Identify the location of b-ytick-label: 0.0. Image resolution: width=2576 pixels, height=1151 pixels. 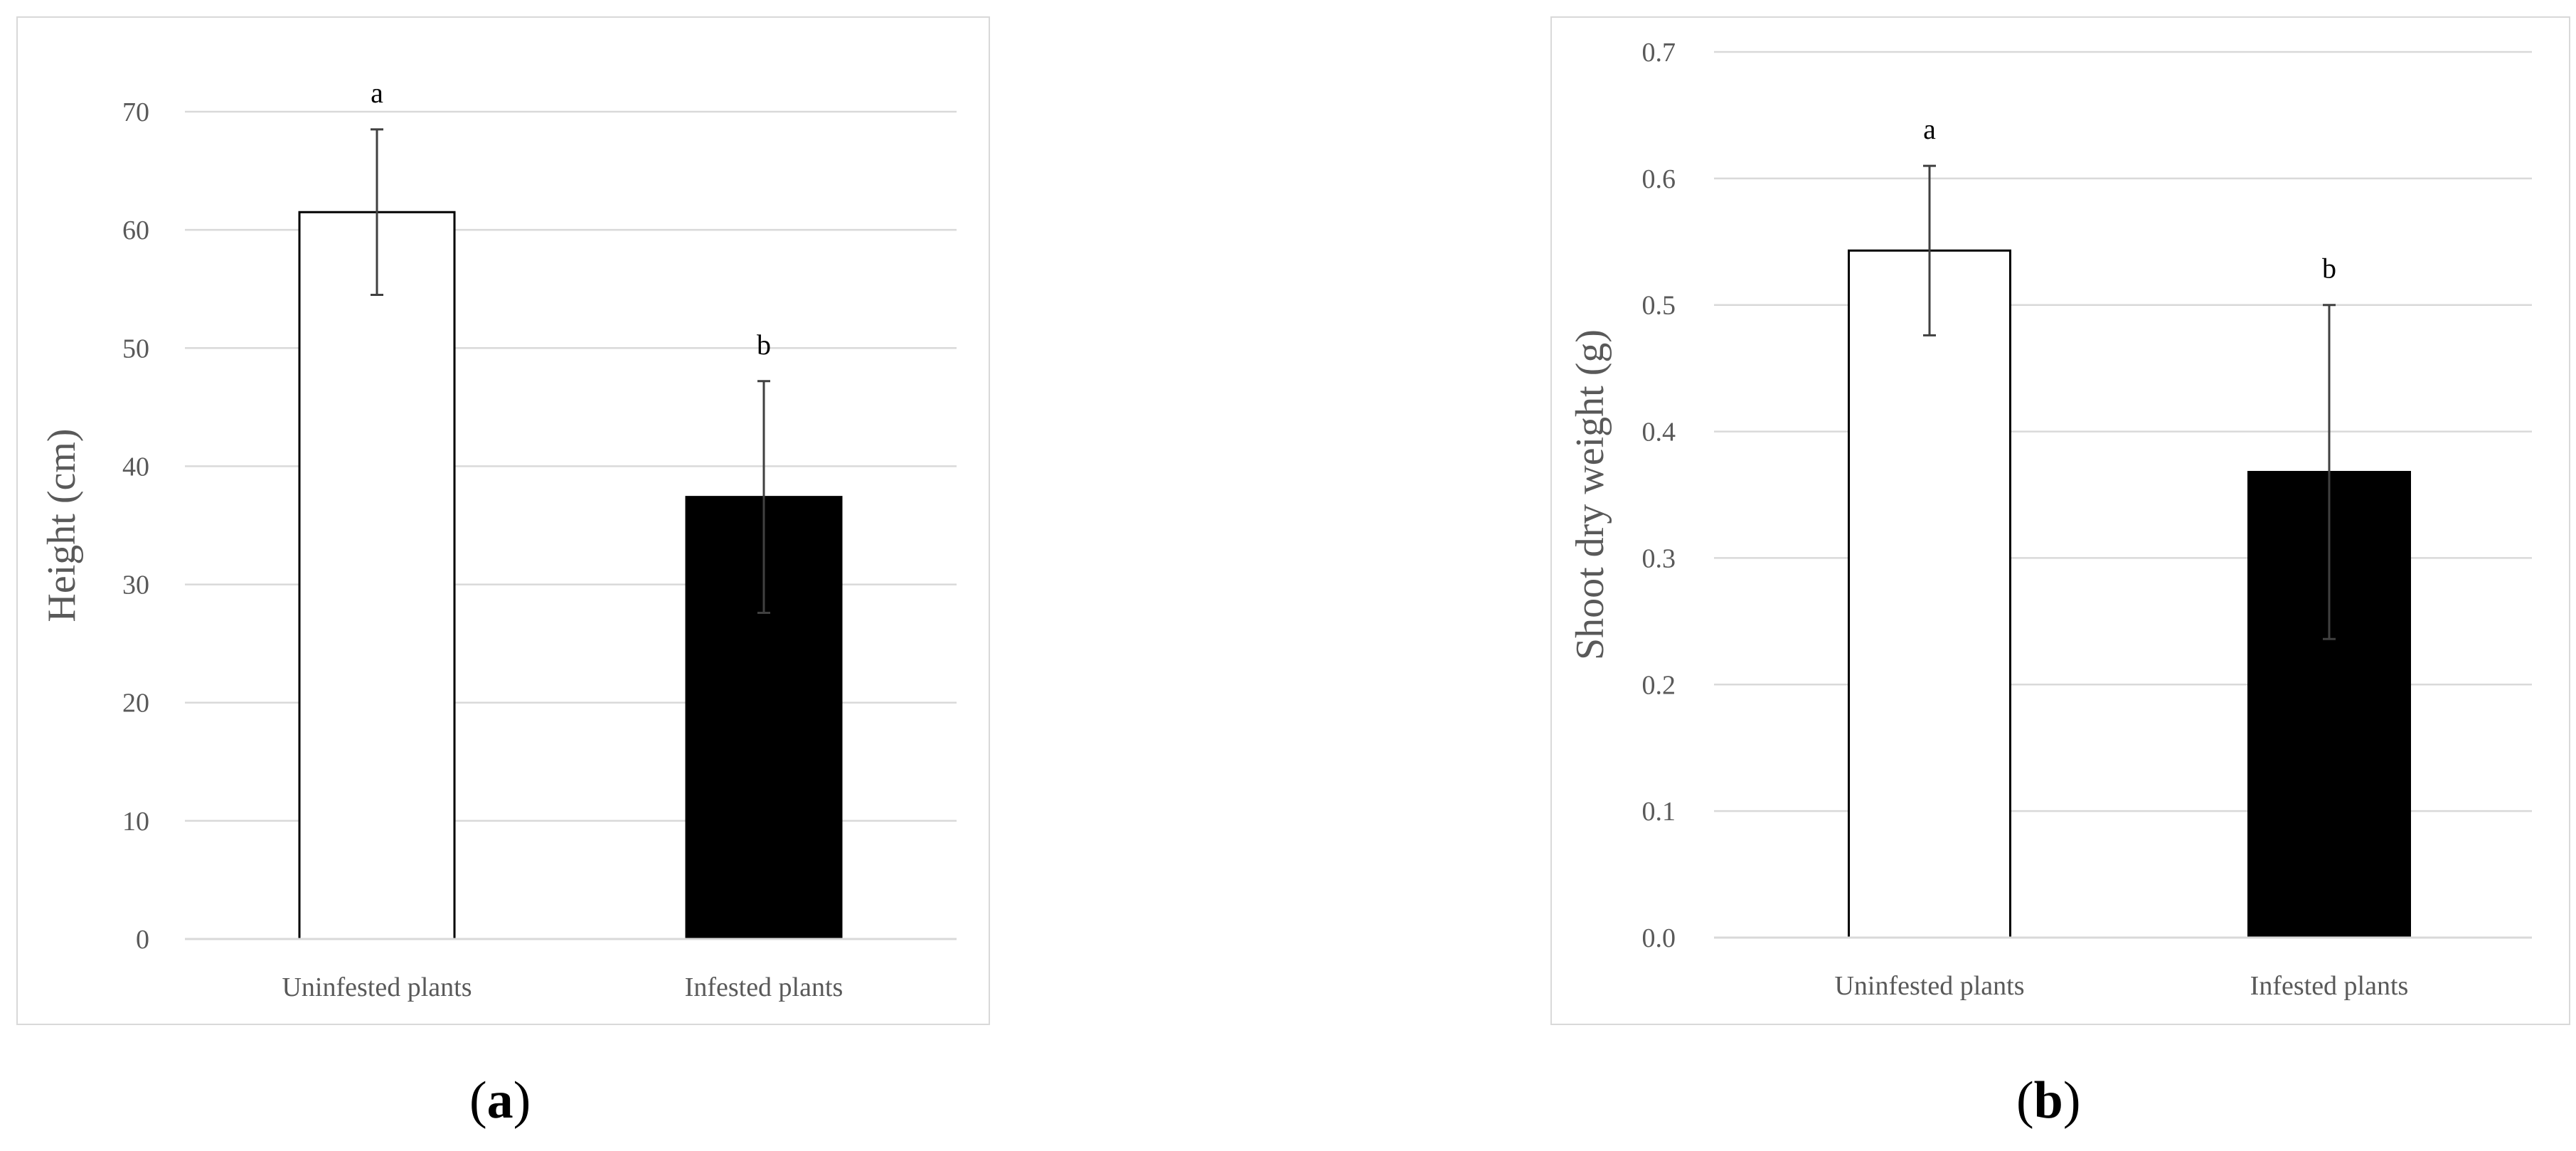
(1659, 938).